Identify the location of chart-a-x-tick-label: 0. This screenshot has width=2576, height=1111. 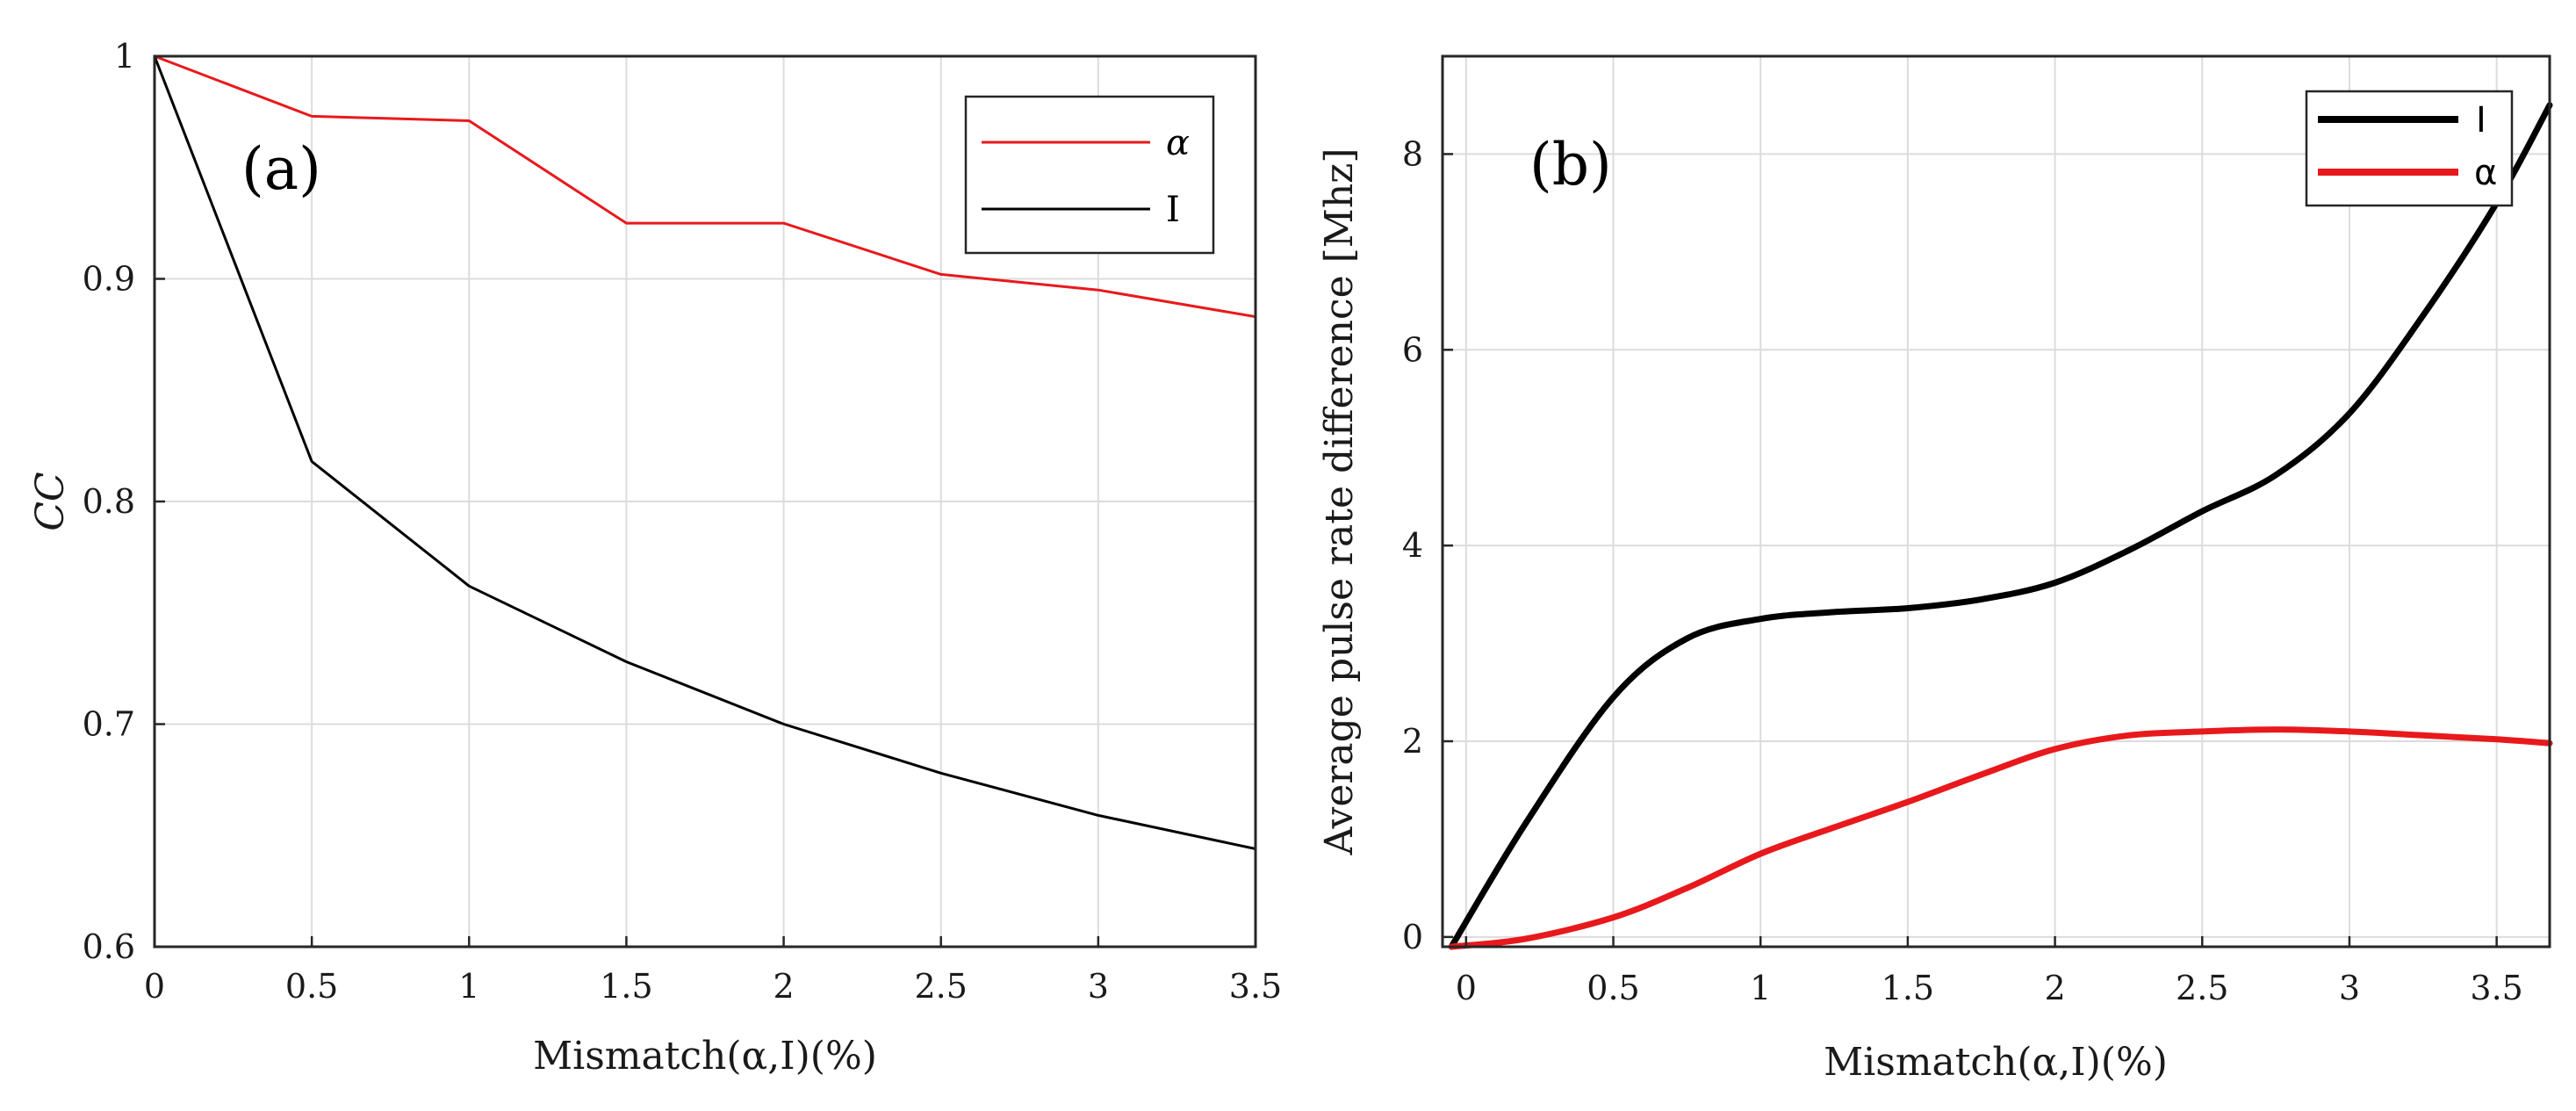
(154, 986).